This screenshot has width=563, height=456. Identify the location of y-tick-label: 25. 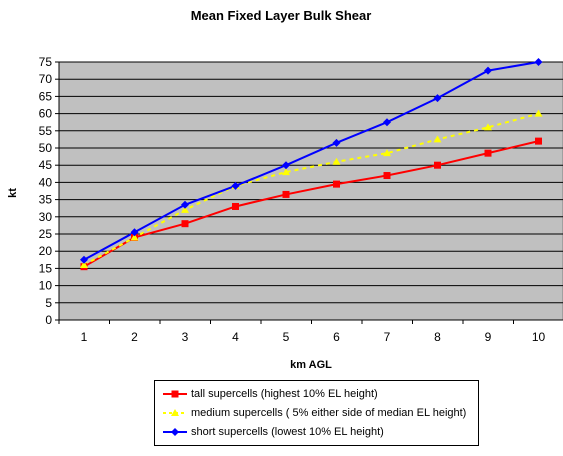
(46, 234).